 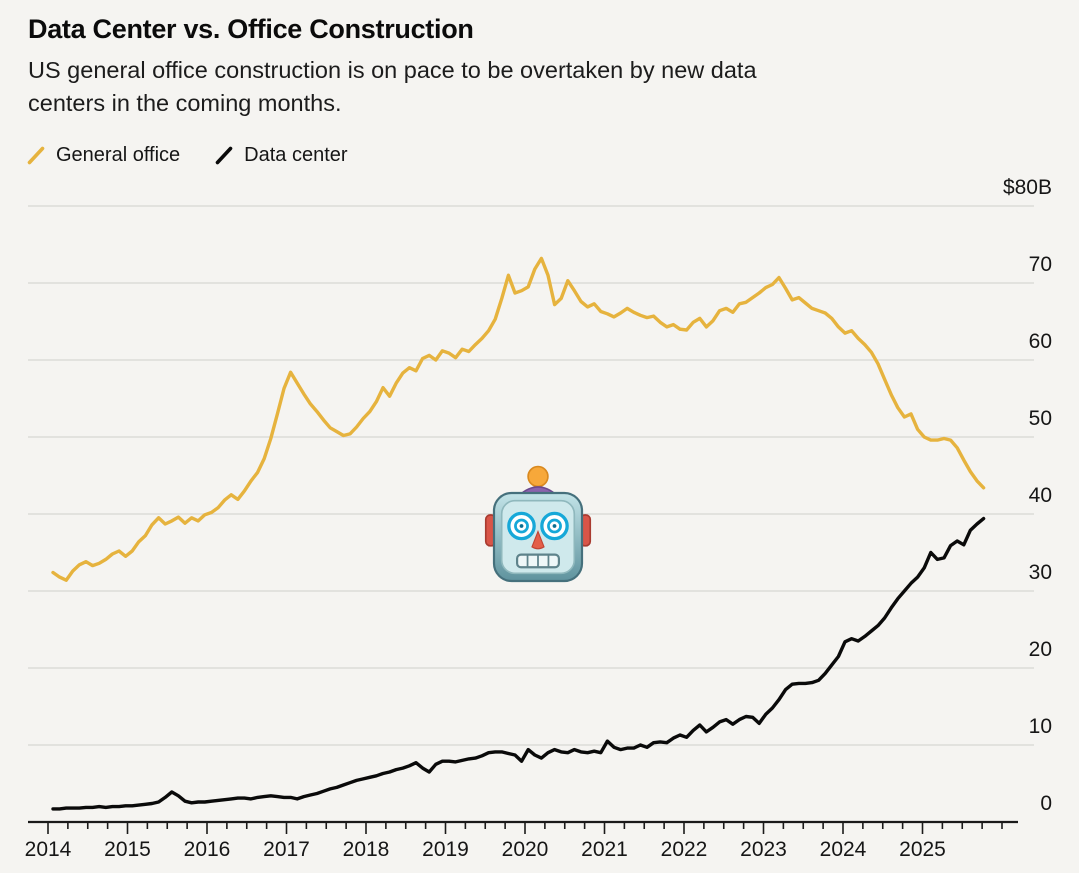 I want to click on y-tick-label-80: $80B, so click(x=1027, y=187).